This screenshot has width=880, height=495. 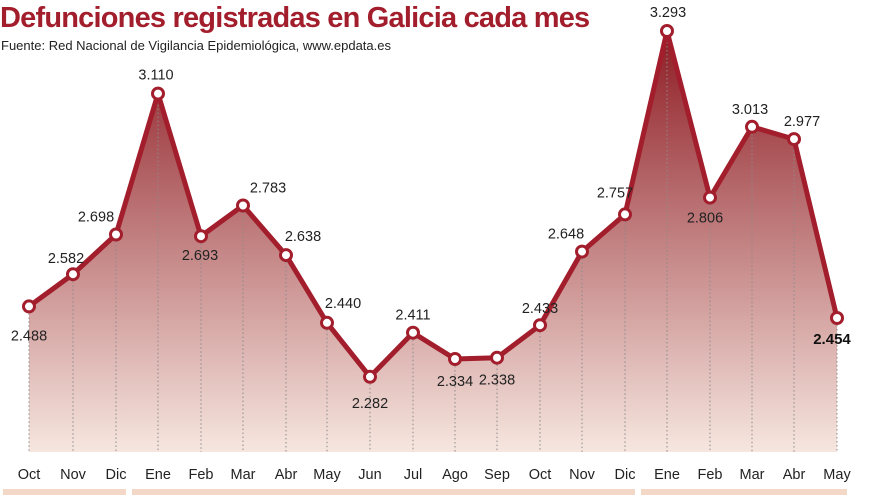 What do you see at coordinates (303, 237) in the screenshot?
I see `value-label-6: 2.638` at bounding box center [303, 237].